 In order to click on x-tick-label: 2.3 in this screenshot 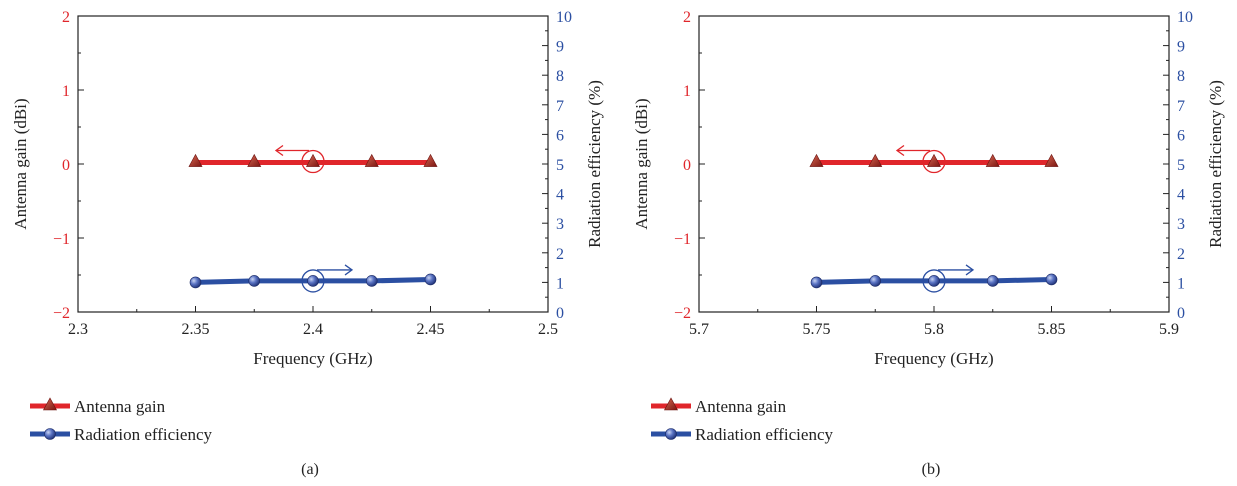, I will do `click(78, 329)`.